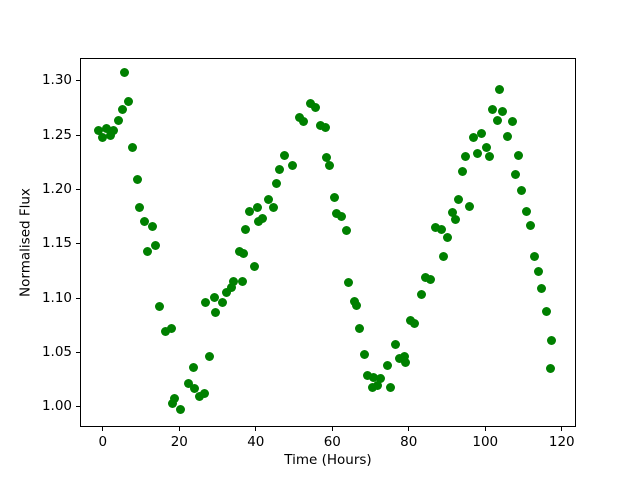  I want to click on x-axis-label: Time (Hours), so click(328, 460).